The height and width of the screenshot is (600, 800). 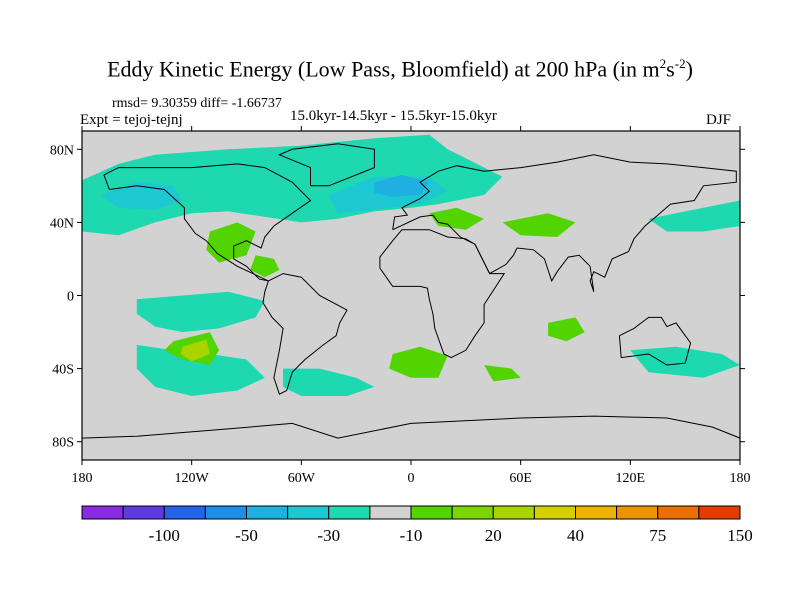 What do you see at coordinates (393, 116) in the screenshot?
I see `period-label: 15.0kyr-14.5kyr - 15.5kyr-15.0kyr` at bounding box center [393, 116].